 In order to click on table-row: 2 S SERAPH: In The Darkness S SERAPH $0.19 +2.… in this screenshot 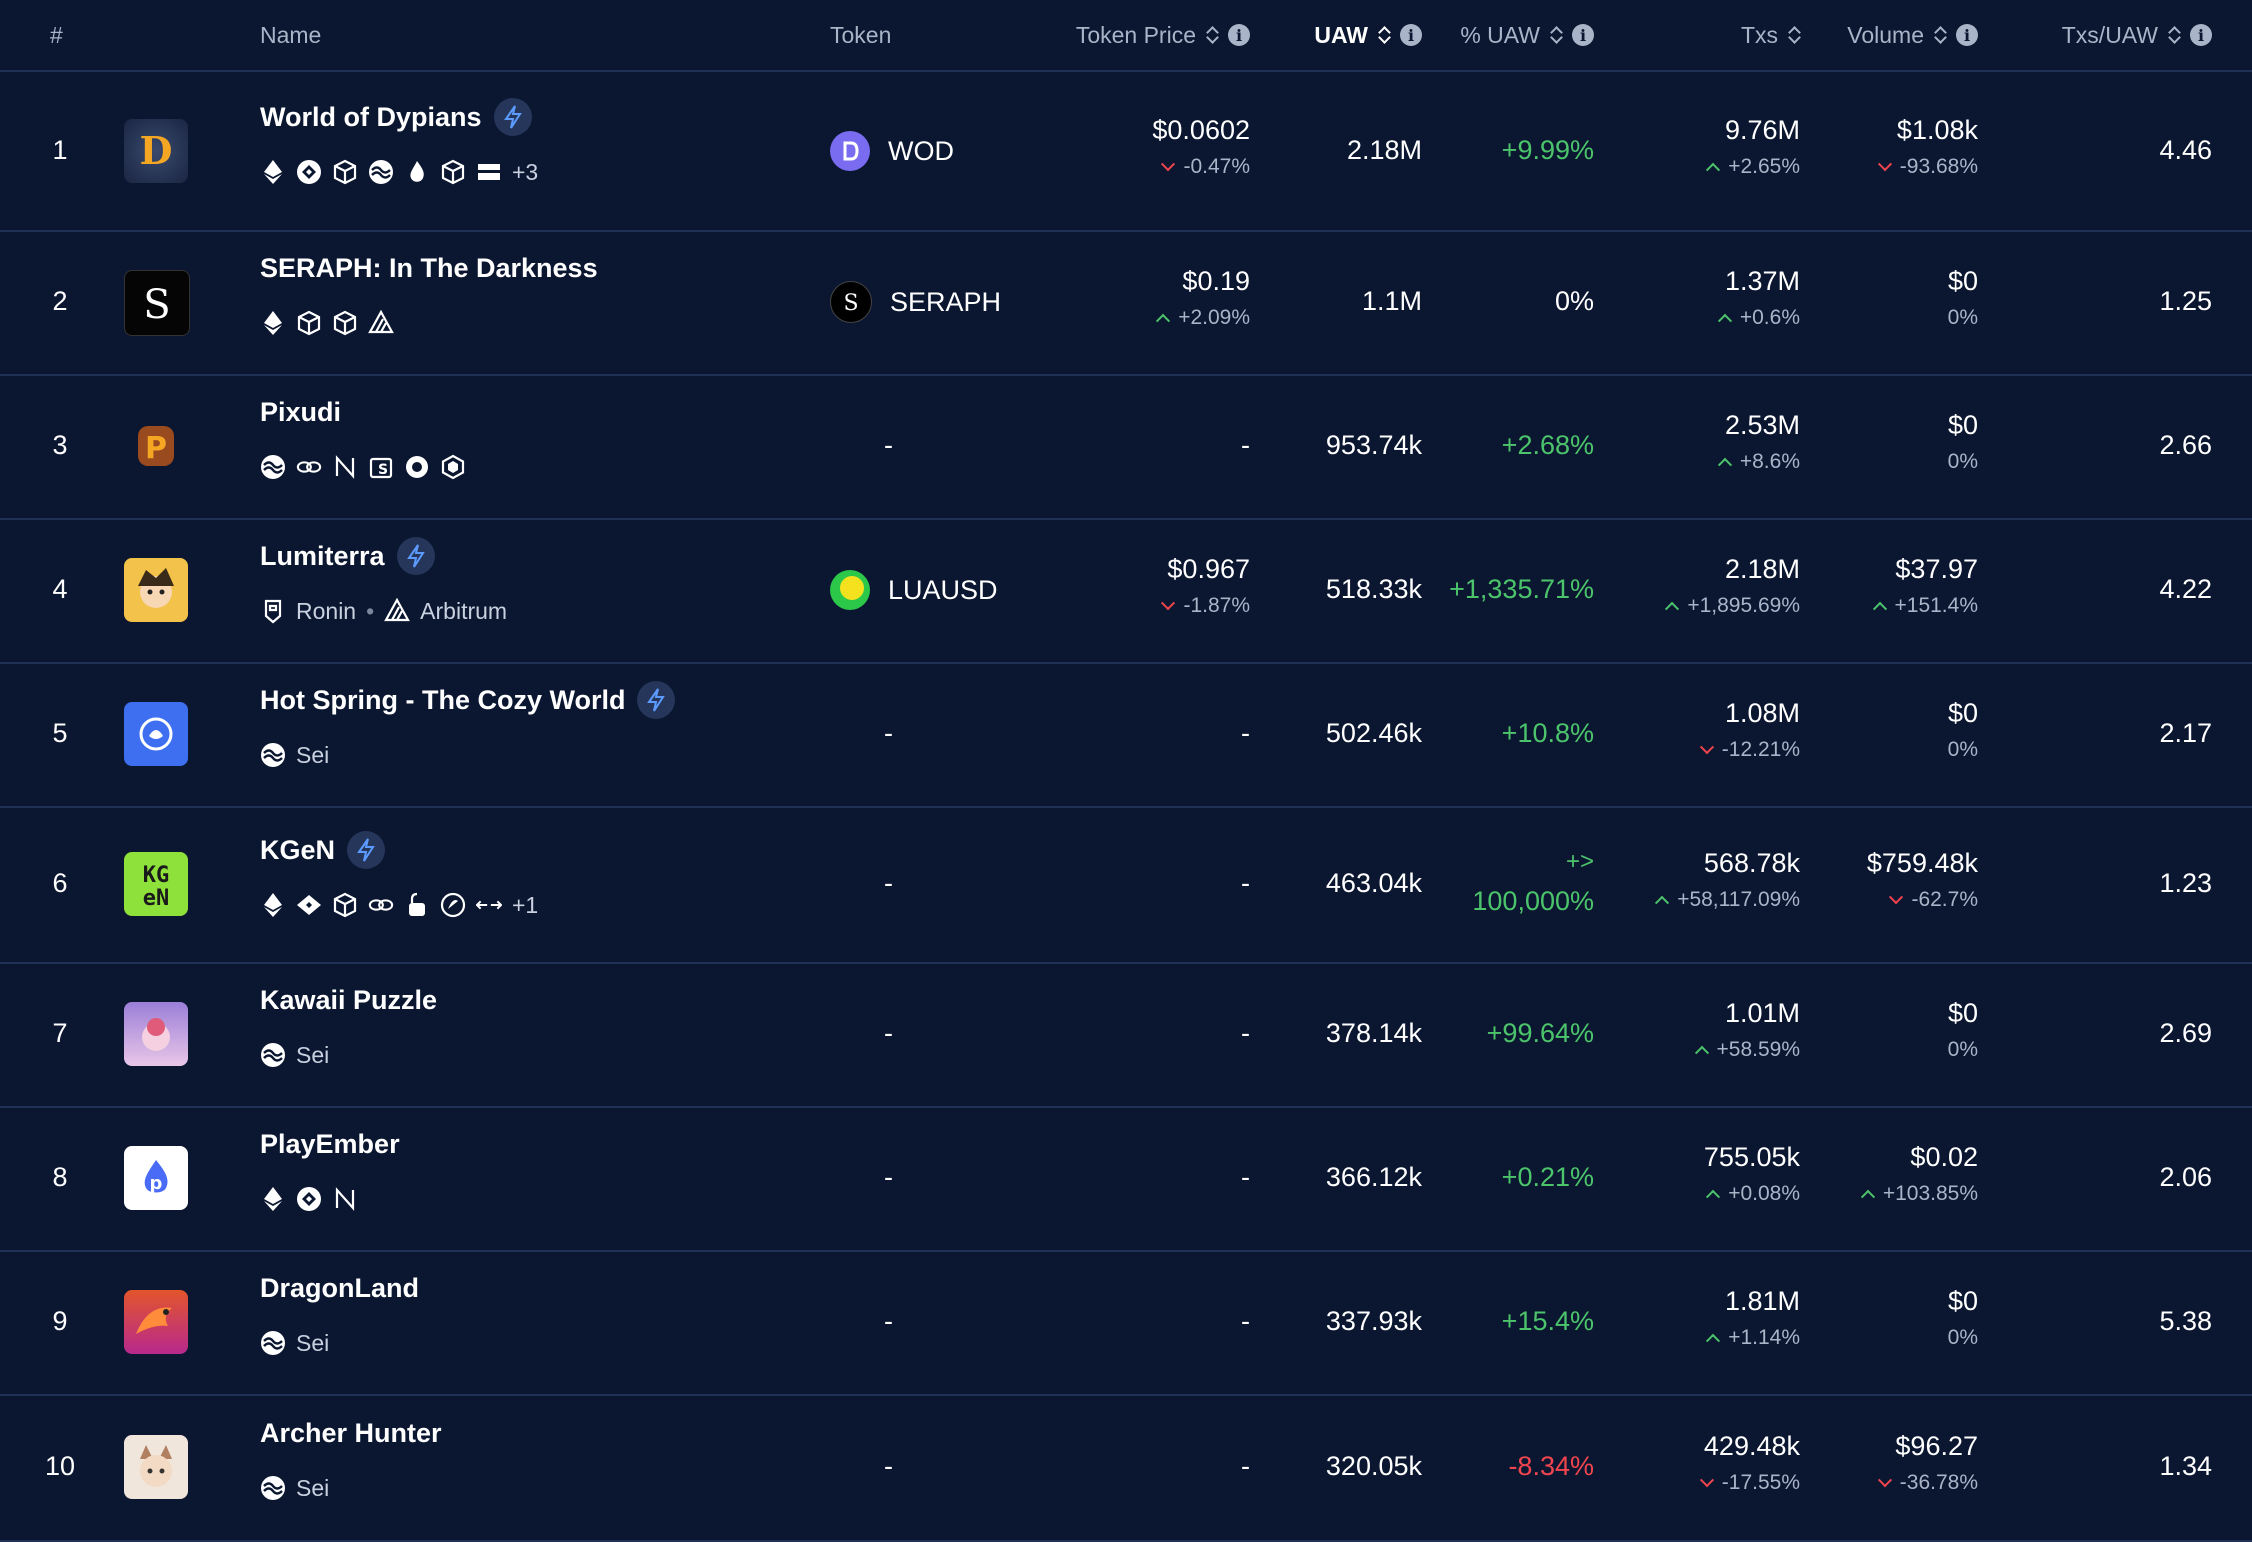, I will do `click(1126, 303)`.